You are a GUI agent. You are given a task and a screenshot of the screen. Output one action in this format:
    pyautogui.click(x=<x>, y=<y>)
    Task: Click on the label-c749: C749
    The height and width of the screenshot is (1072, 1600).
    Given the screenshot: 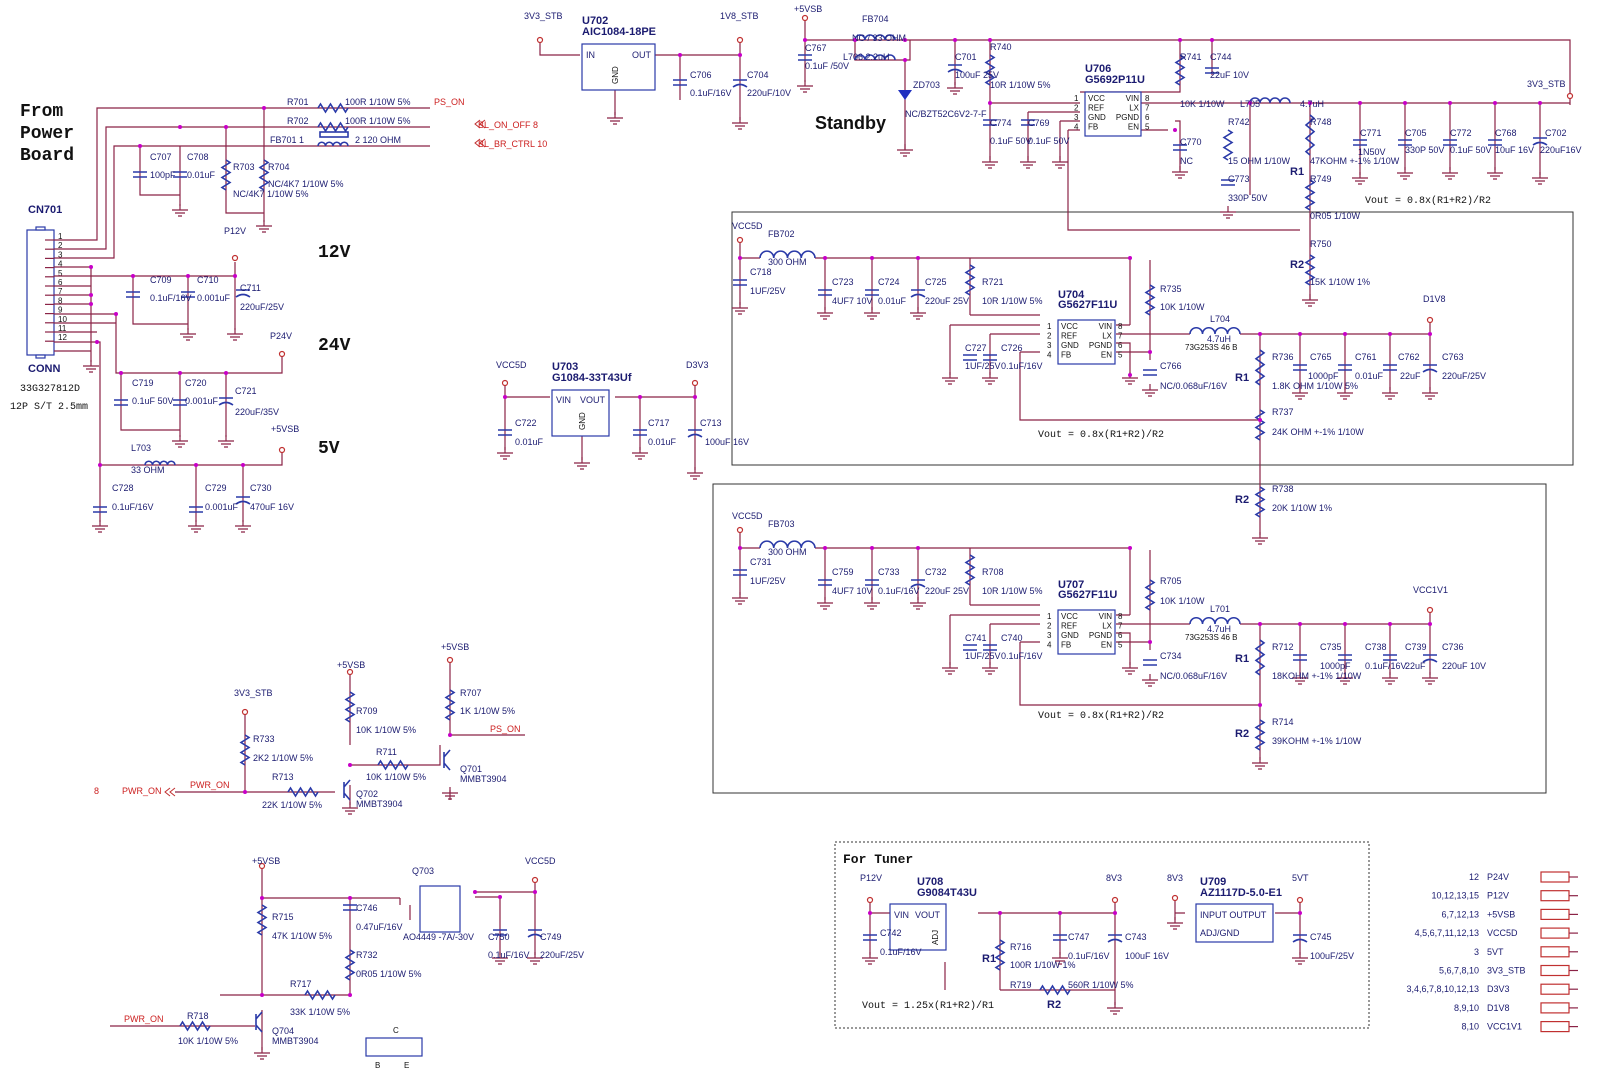 What is the action you would take?
    pyautogui.click(x=551, y=937)
    